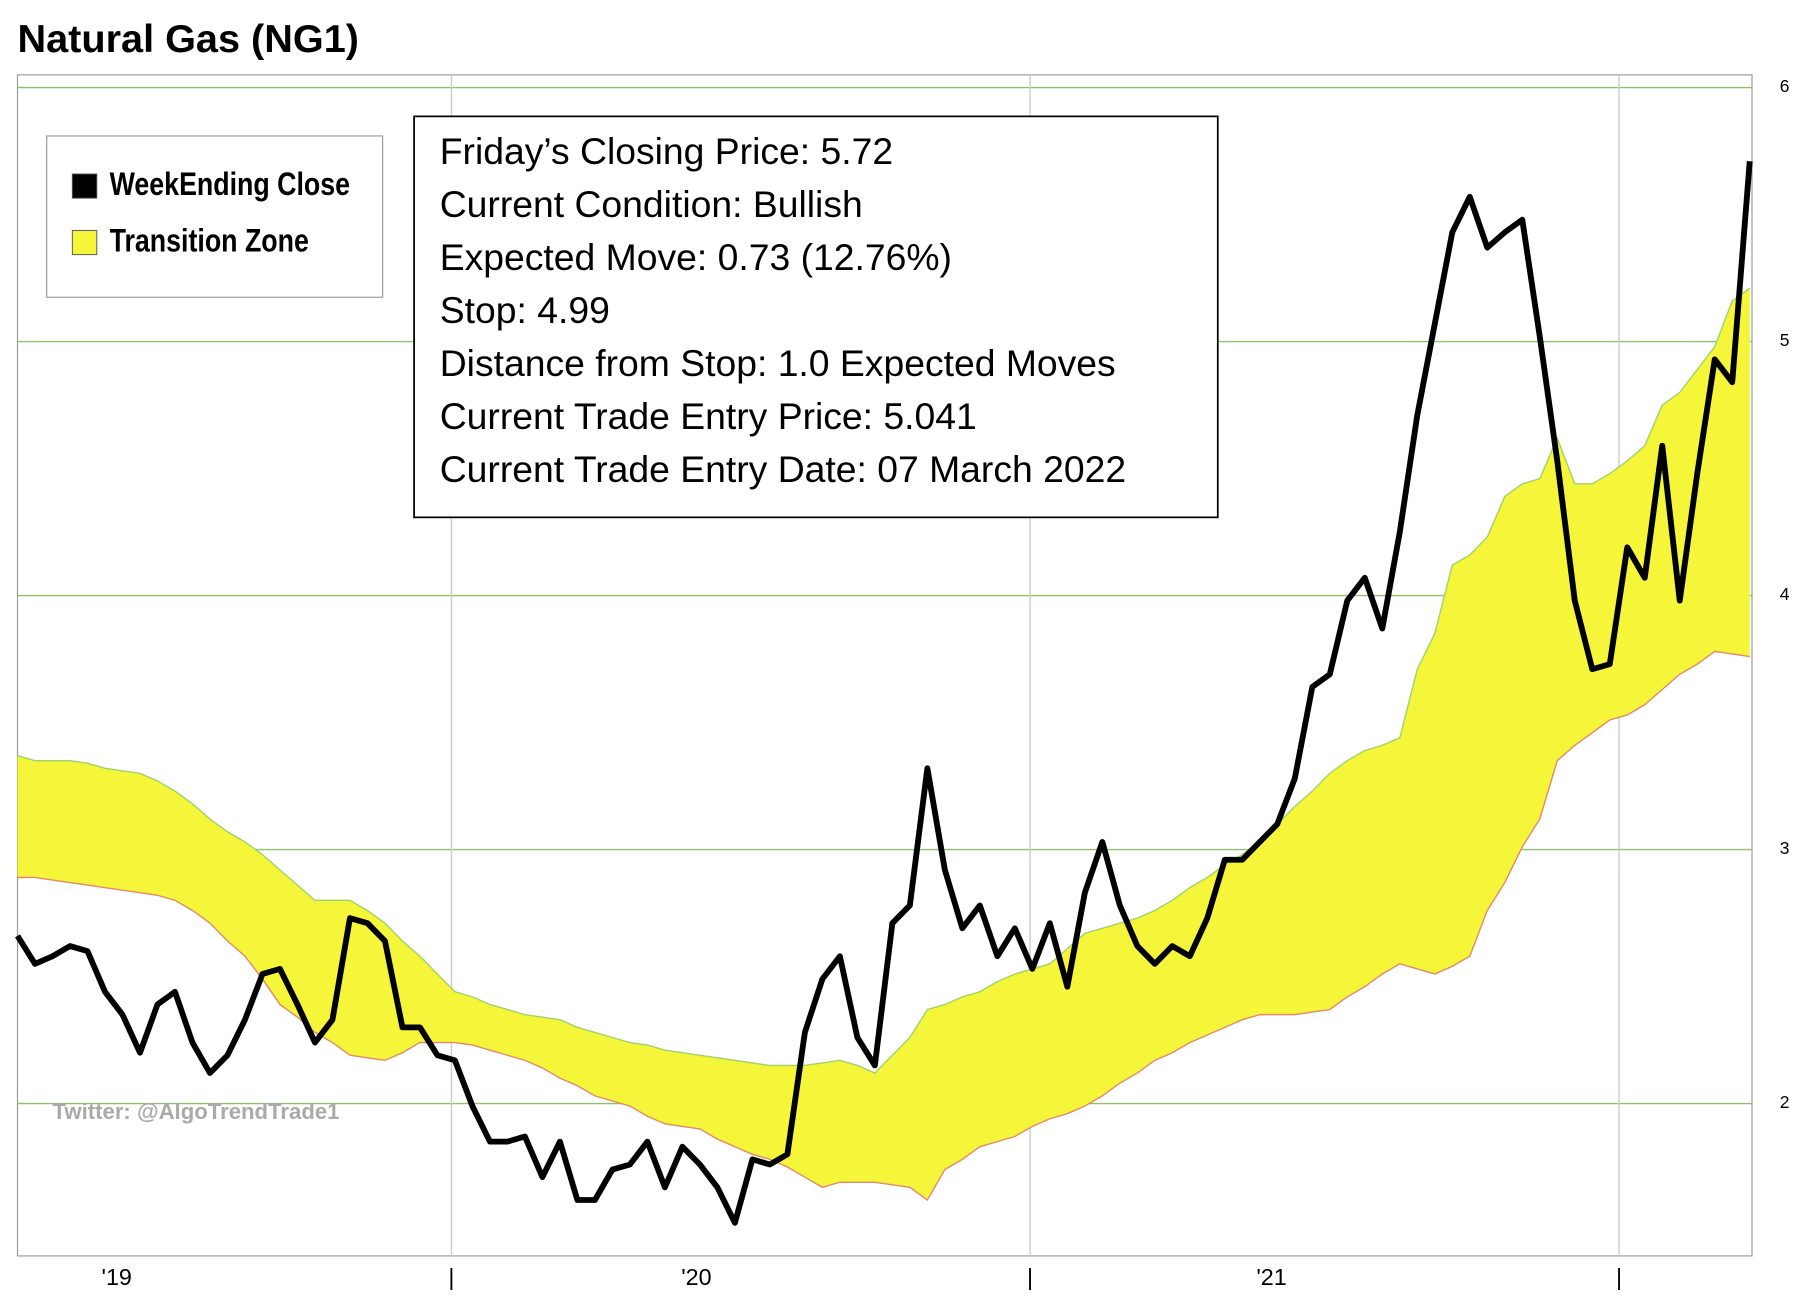  I want to click on legend-box, so click(215, 216).